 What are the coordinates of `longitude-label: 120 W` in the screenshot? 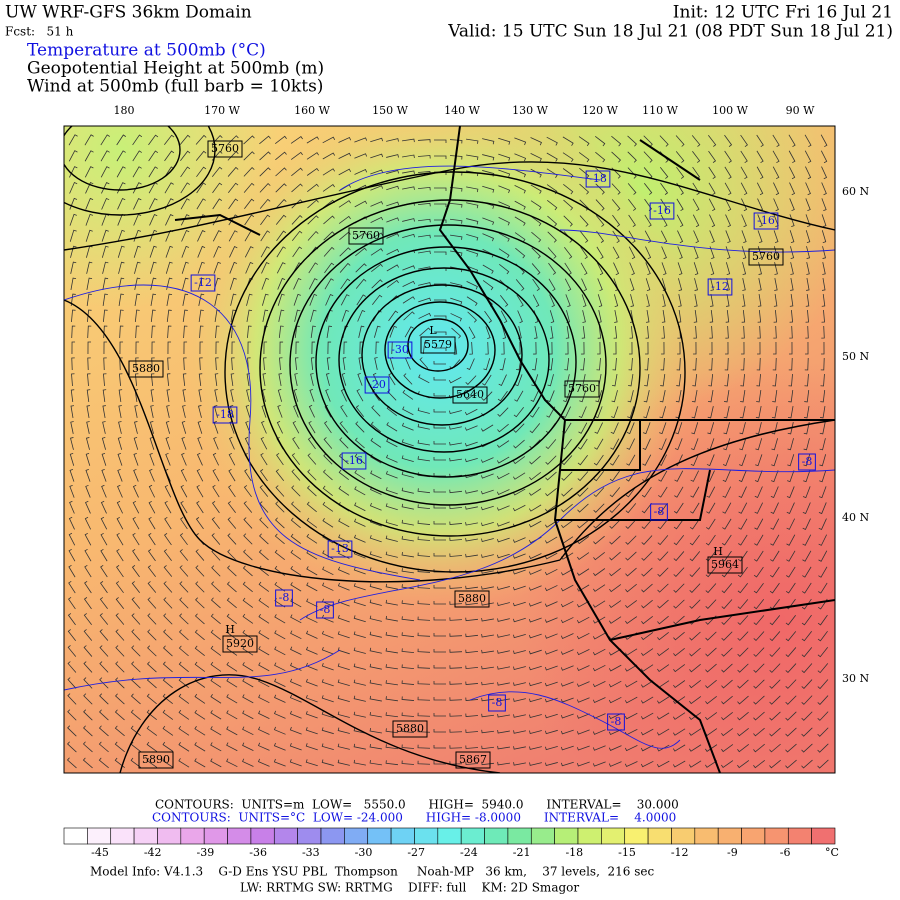 It's located at (600, 110).